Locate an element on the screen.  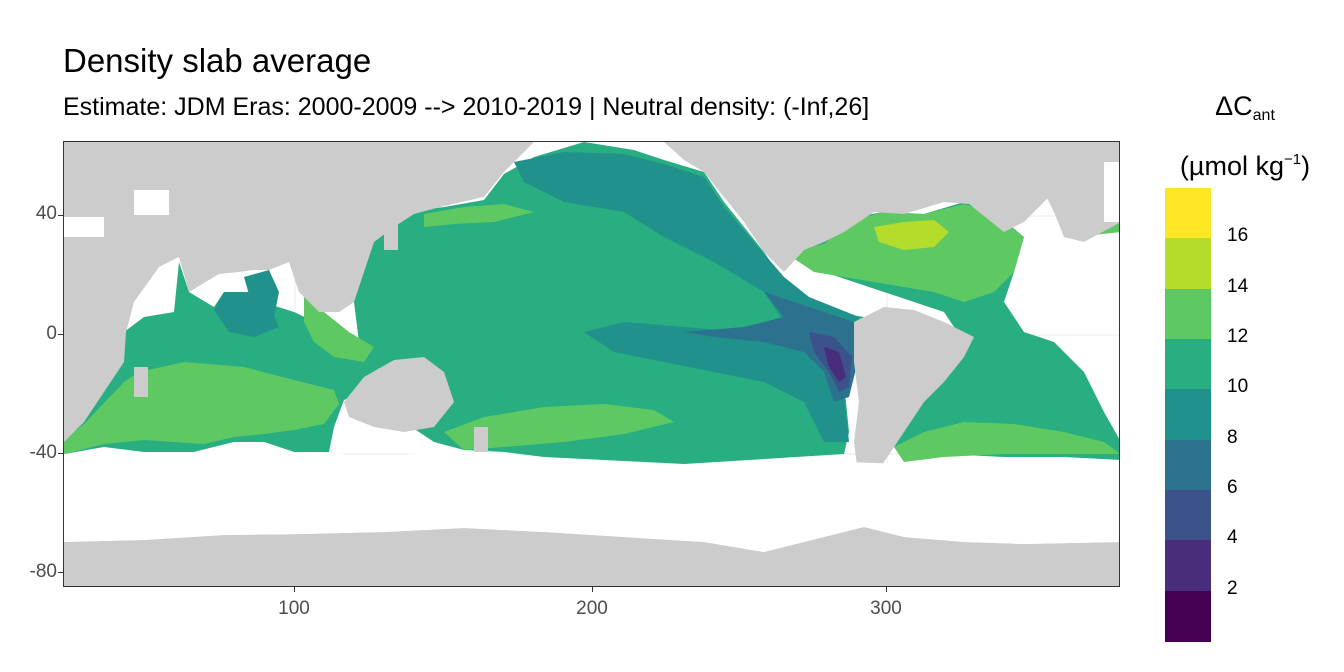
map-title: Density slab average is located at coordinates (217, 60).